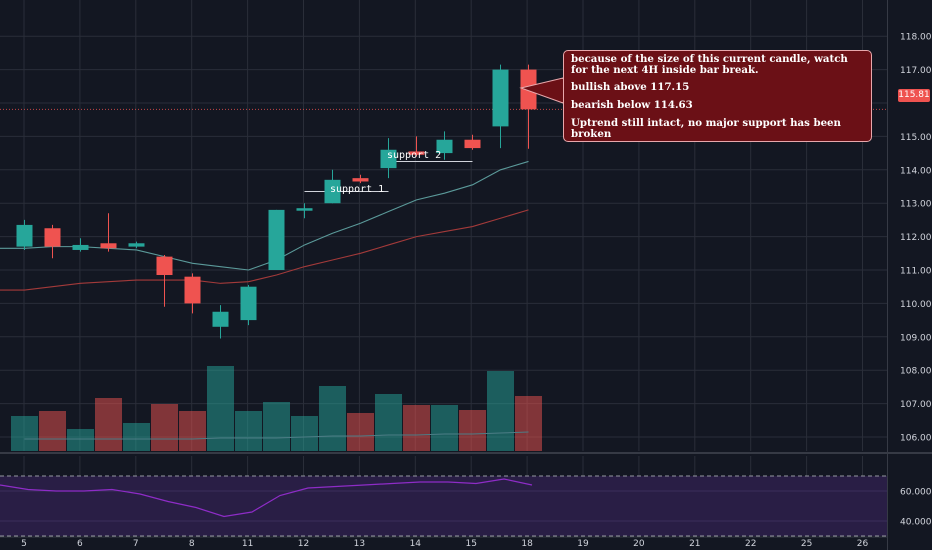  I want to click on price-tick-label: 107.00, so click(916, 405).